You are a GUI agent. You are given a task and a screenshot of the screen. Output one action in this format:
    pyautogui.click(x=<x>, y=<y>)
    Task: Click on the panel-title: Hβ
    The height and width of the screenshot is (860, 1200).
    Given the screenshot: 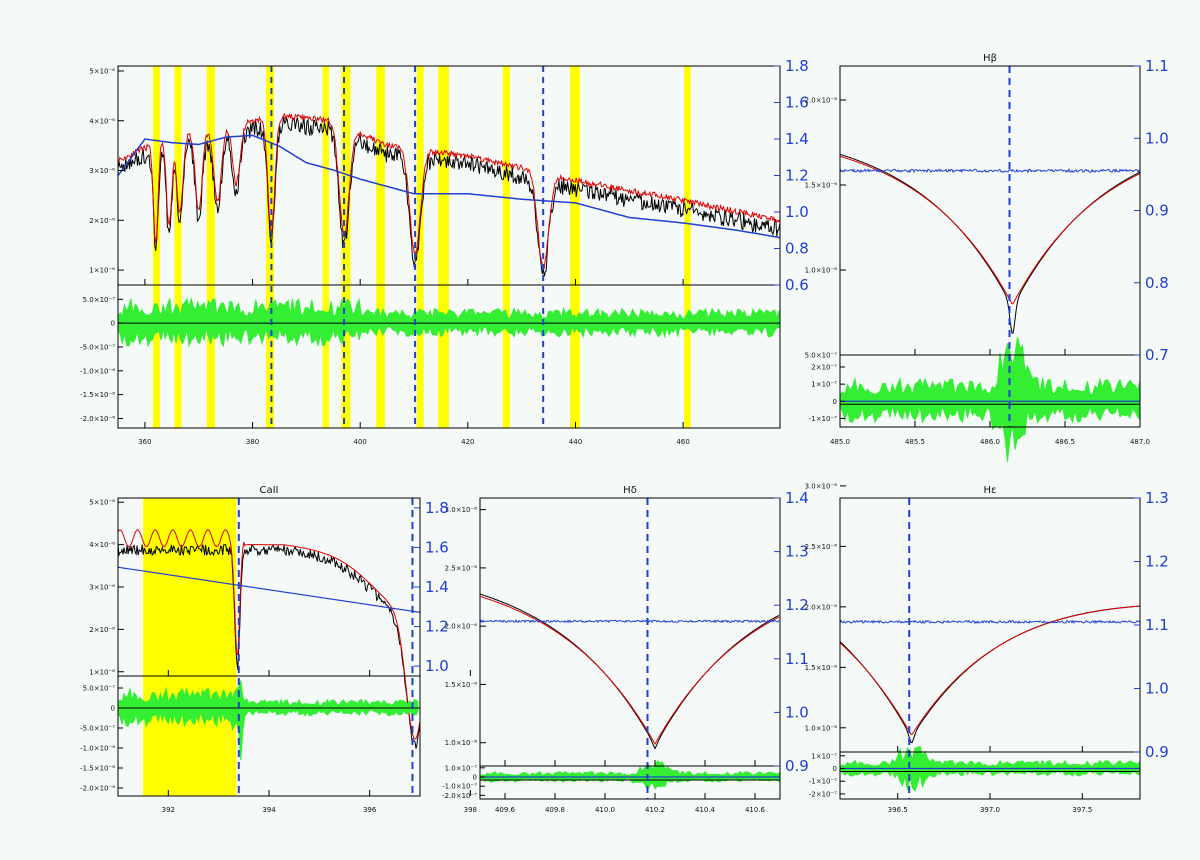 What is the action you would take?
    pyautogui.click(x=990, y=58)
    